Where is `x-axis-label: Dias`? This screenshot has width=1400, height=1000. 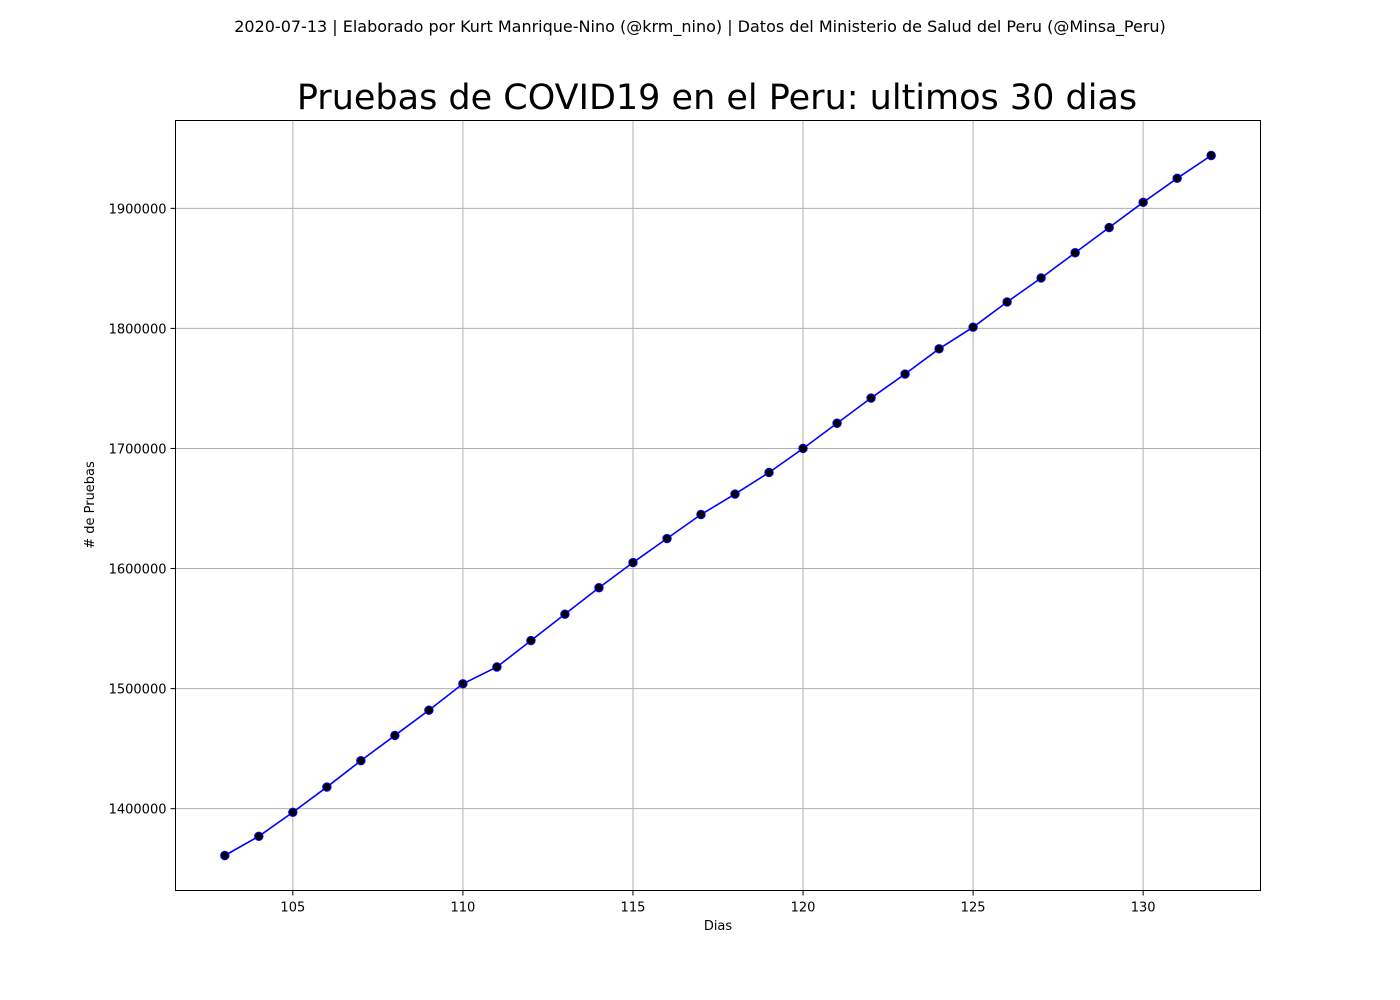
x-axis-label: Dias is located at coordinates (718, 926).